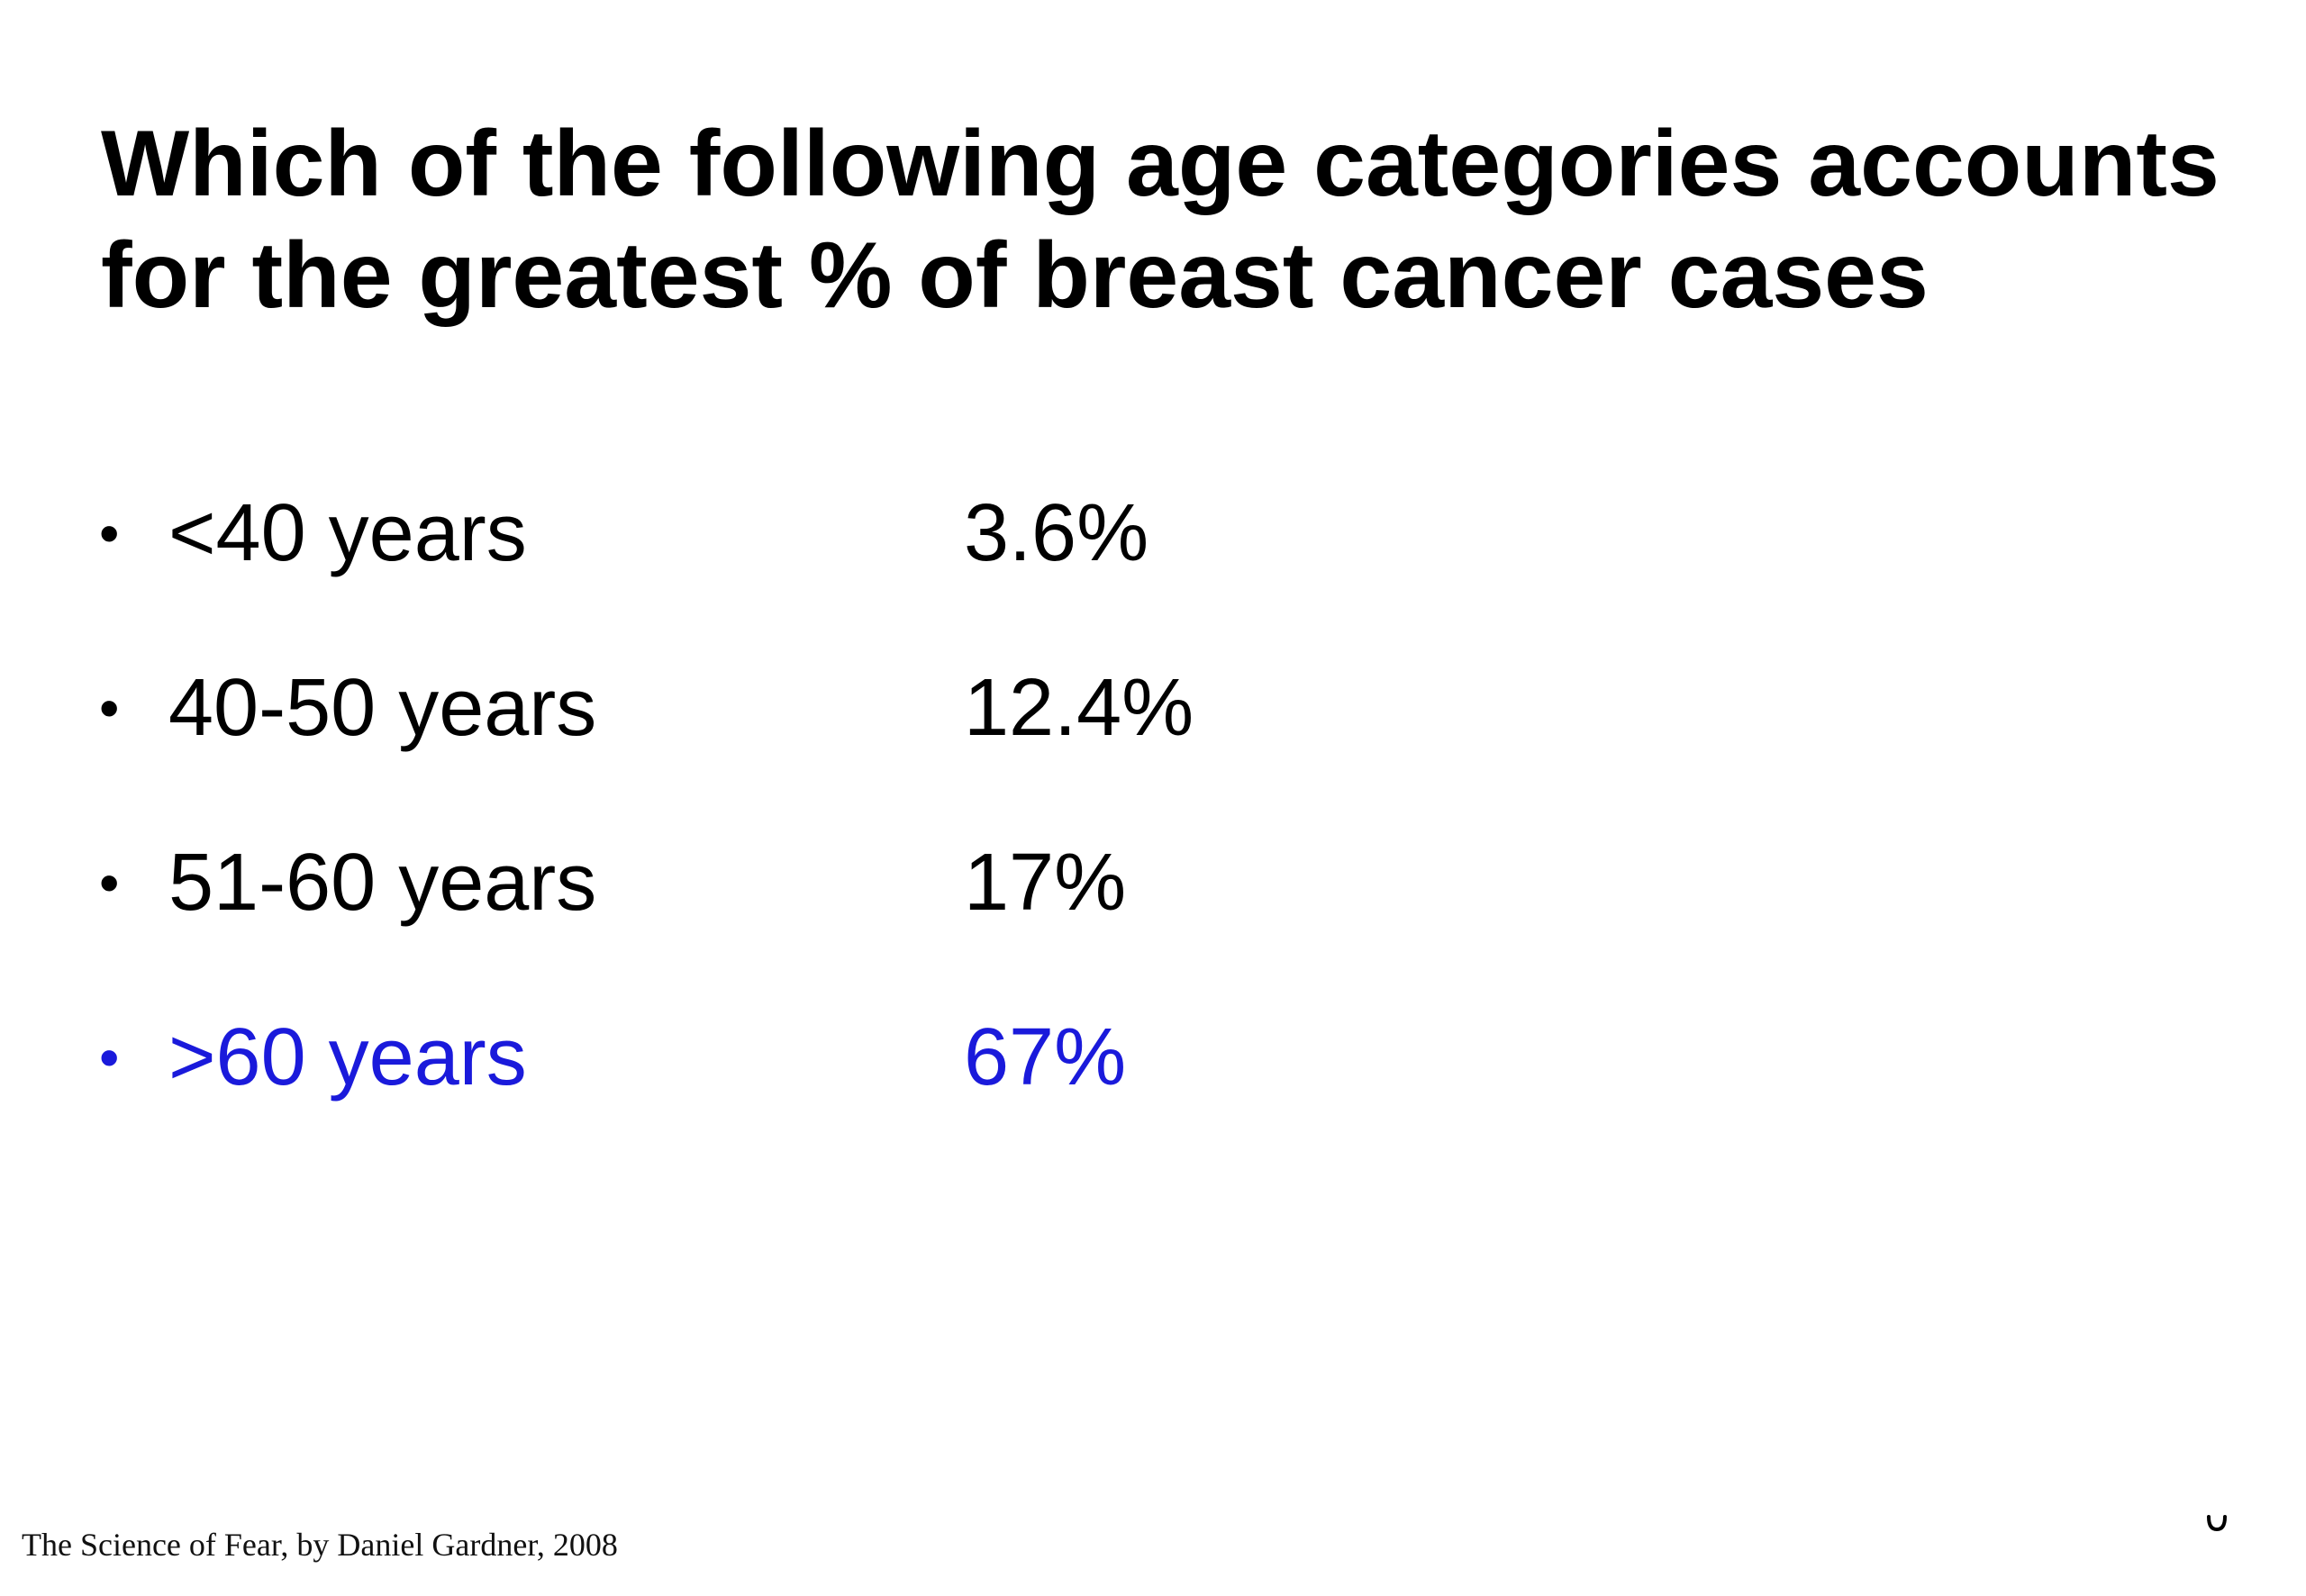 This screenshot has height=1596, width=2306. Describe the element at coordinates (1045, 883) in the screenshot. I see `percentage-value: 17%` at that location.